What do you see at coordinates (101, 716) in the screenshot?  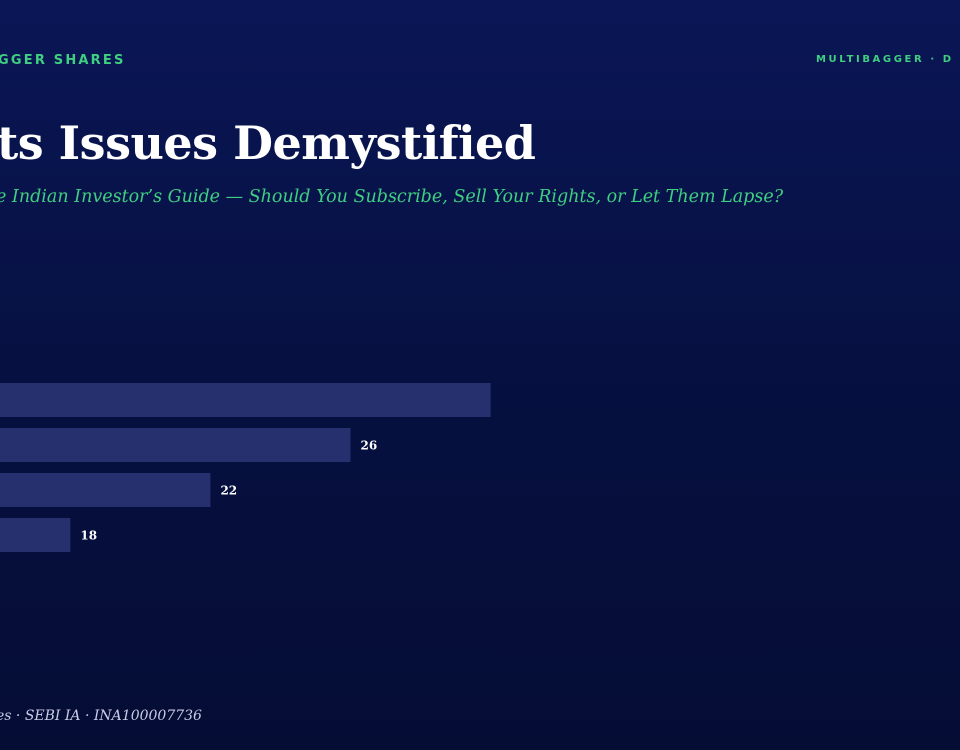 I see `footer-text: es · SEBI IA · INA100007736` at bounding box center [101, 716].